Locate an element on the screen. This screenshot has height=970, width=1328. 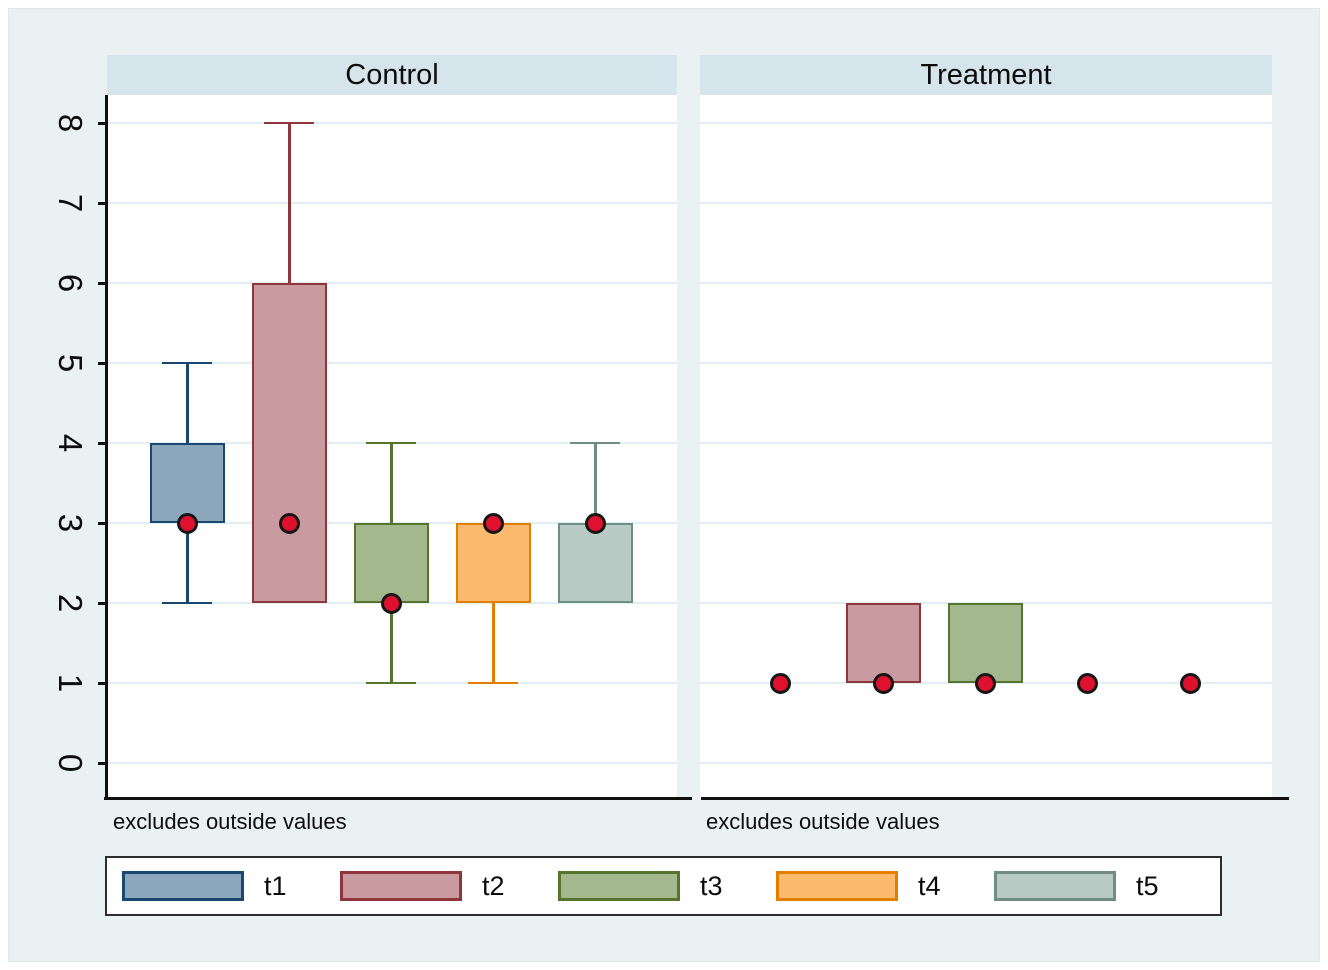
legend-item-t4: t4 is located at coordinates (858, 886).